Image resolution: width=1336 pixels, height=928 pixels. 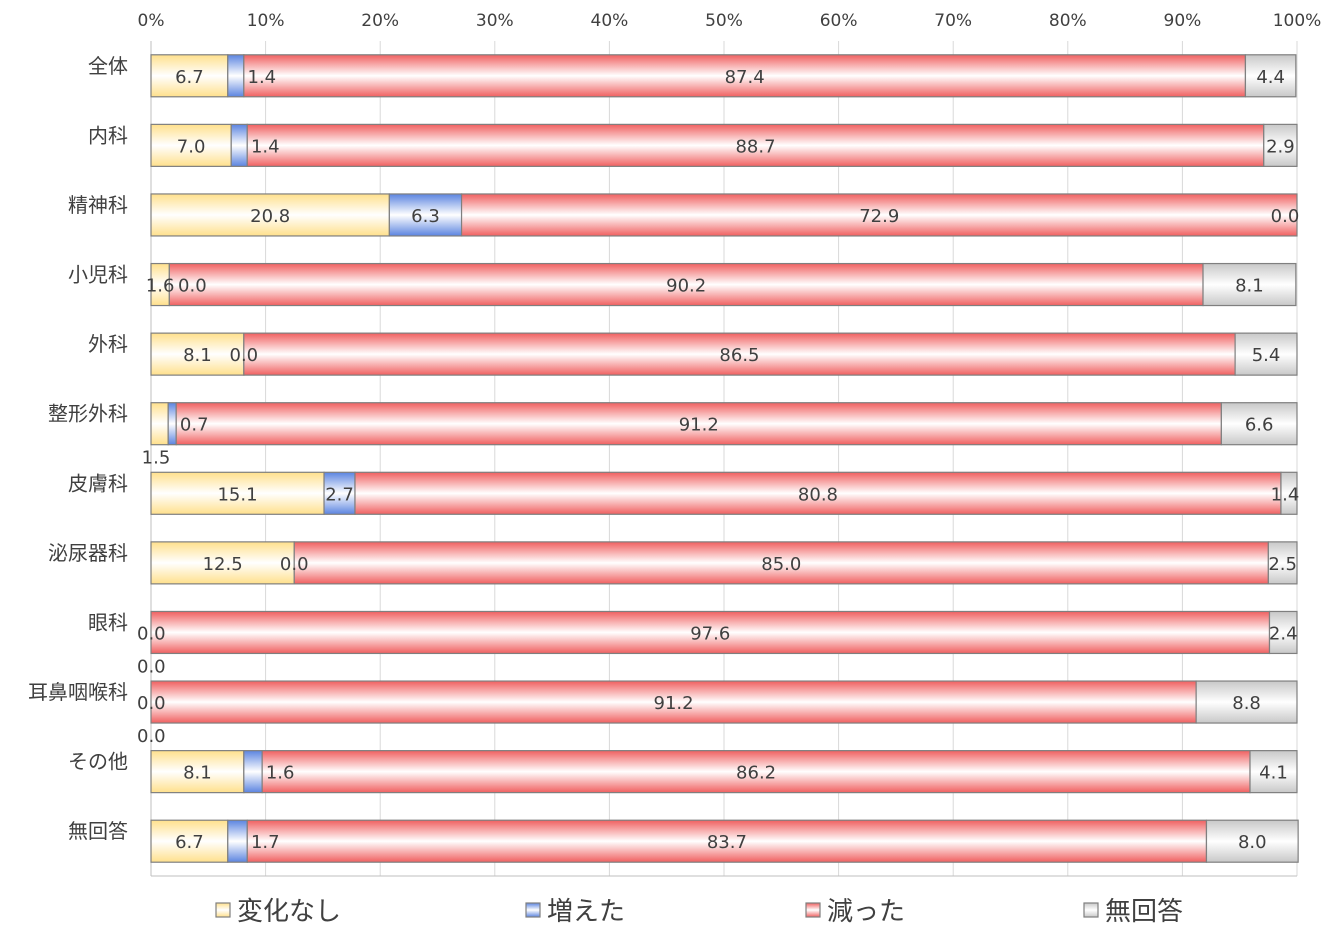 What do you see at coordinates (1144, 912) in the screenshot?
I see `legend-label: 無回答` at bounding box center [1144, 912].